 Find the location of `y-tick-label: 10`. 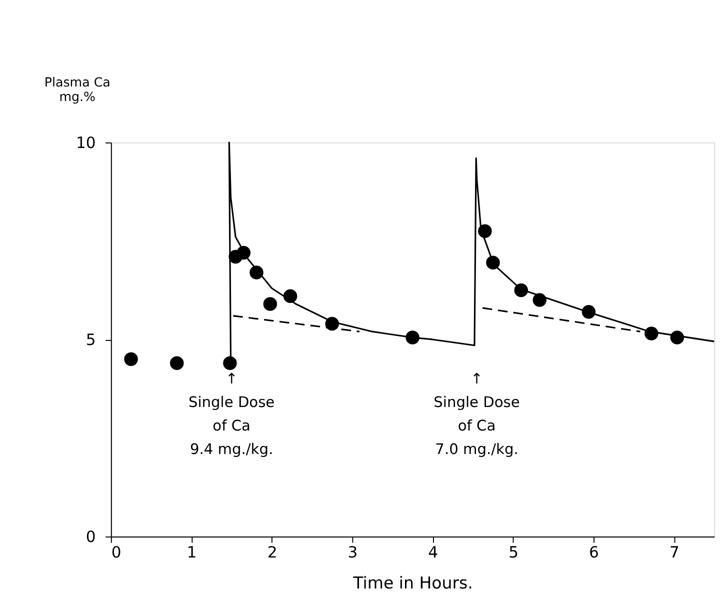

y-tick-label: 10 is located at coordinates (86, 143).